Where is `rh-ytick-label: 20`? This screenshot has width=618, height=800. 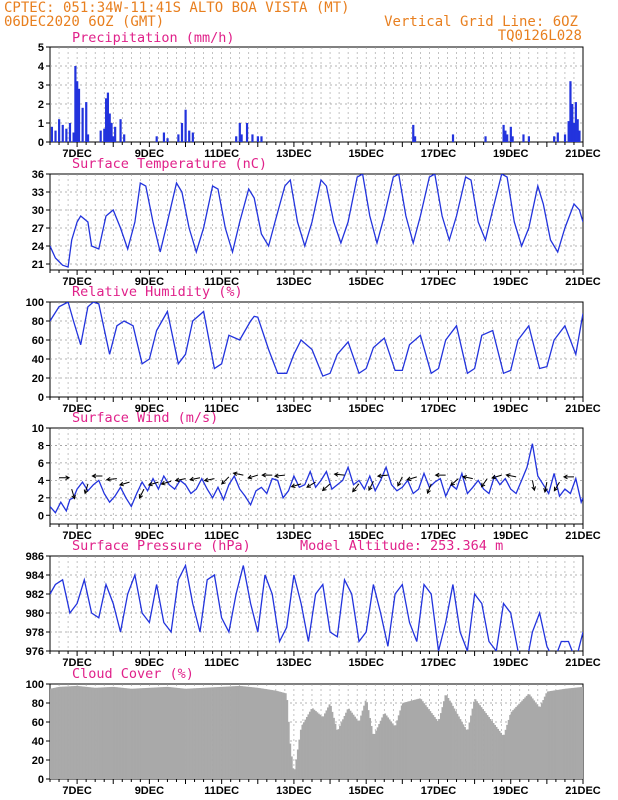 rh-ytick-label: 20 is located at coordinates (38, 379).